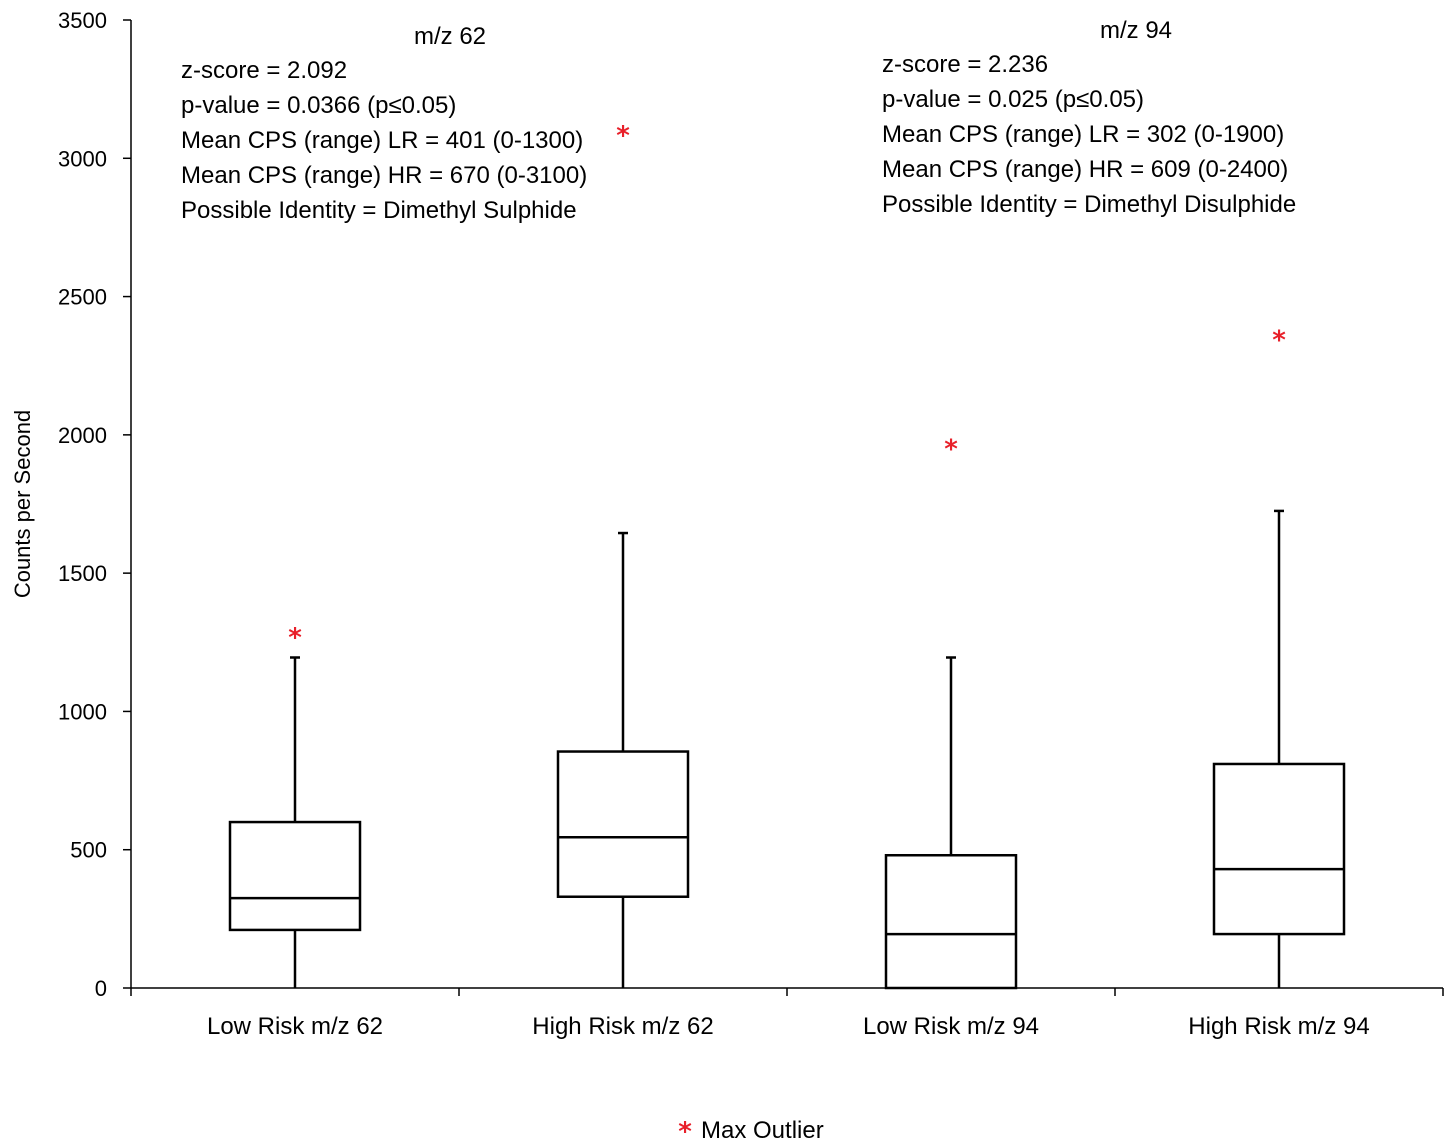 This screenshot has height=1143, width=1448. I want to click on y-tick-label: 2000, so click(82, 435).